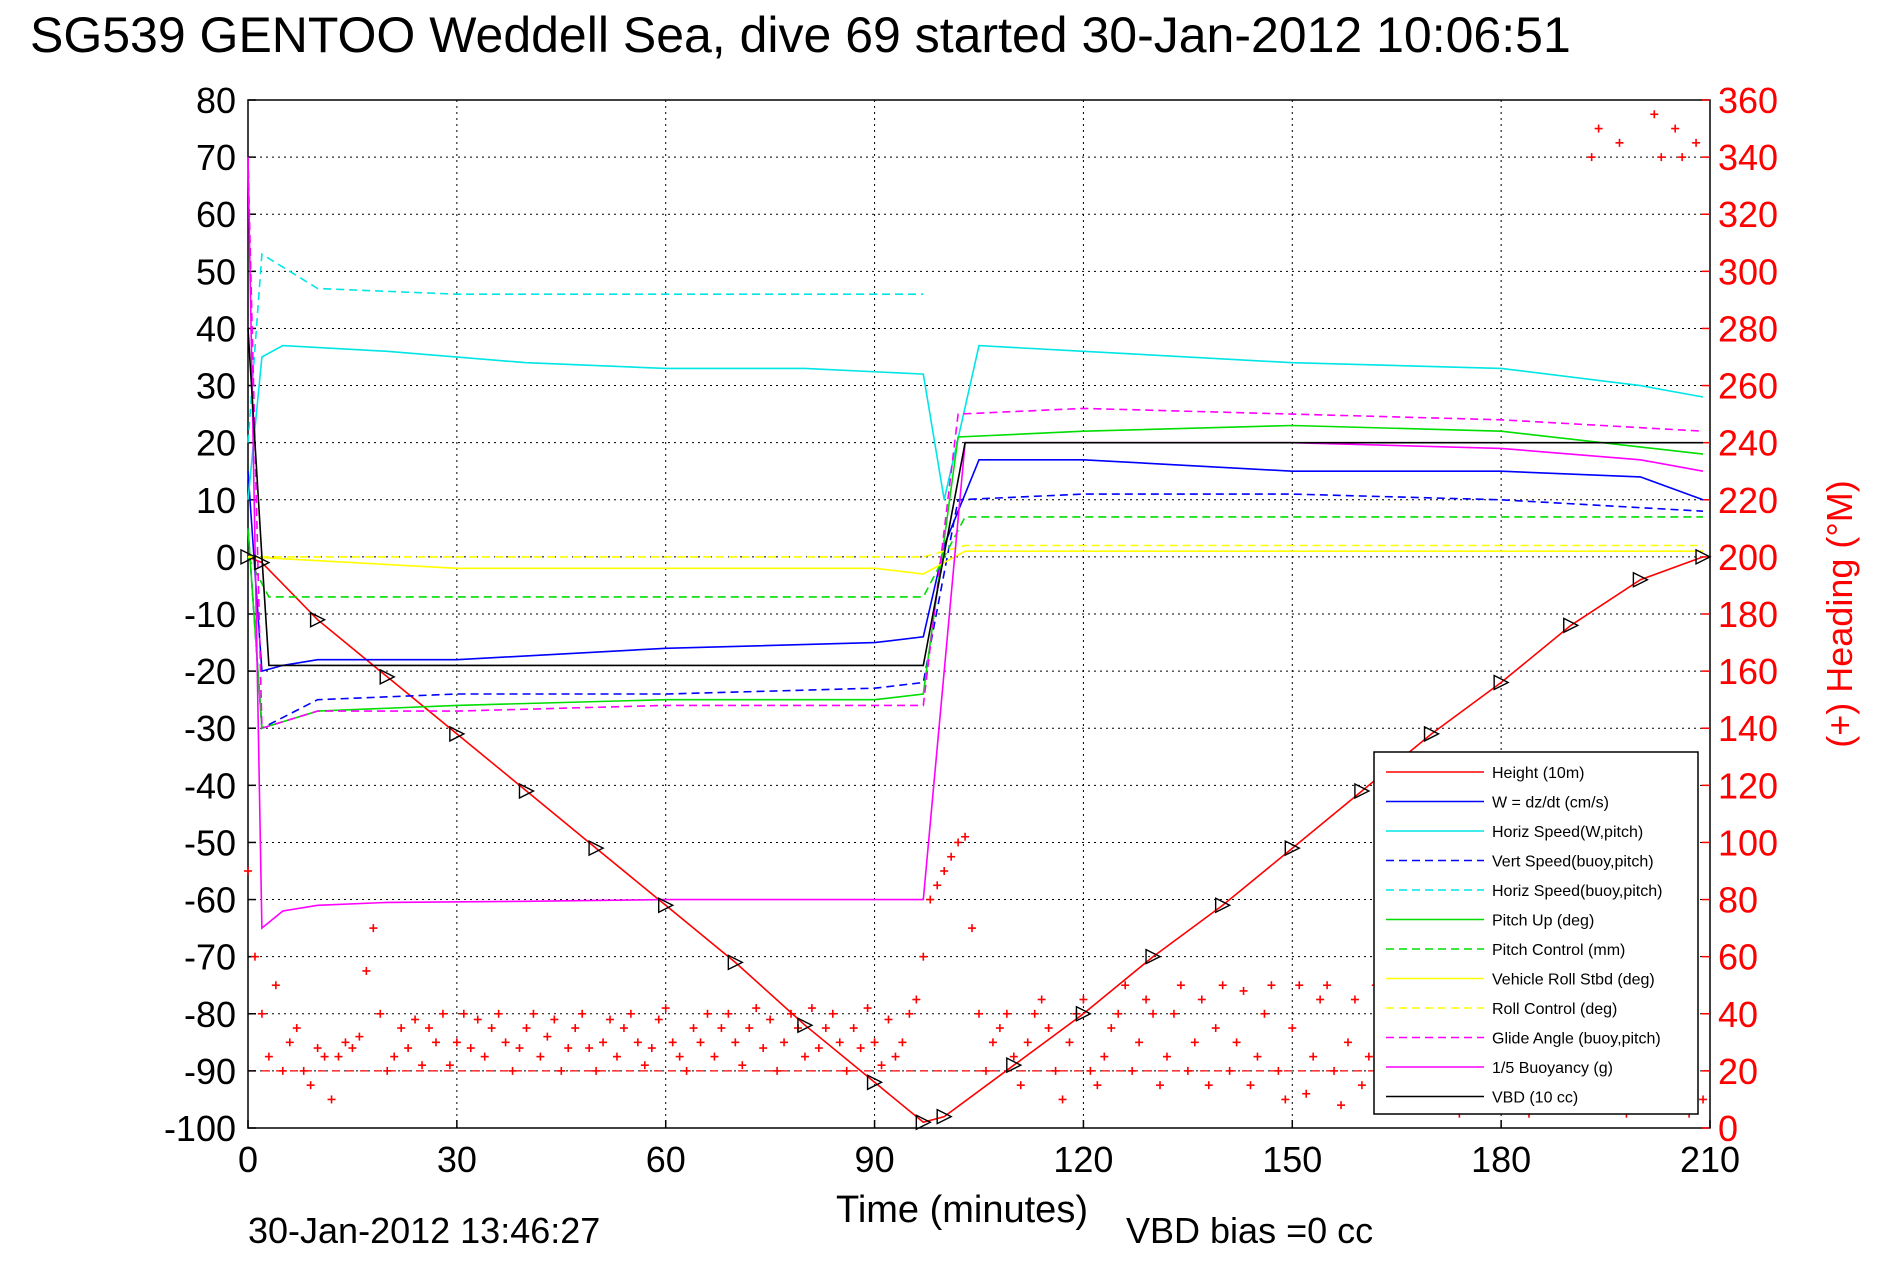 The image size is (1891, 1262). What do you see at coordinates (210, 728) in the screenshot?
I see `y-tick-label: -30` at bounding box center [210, 728].